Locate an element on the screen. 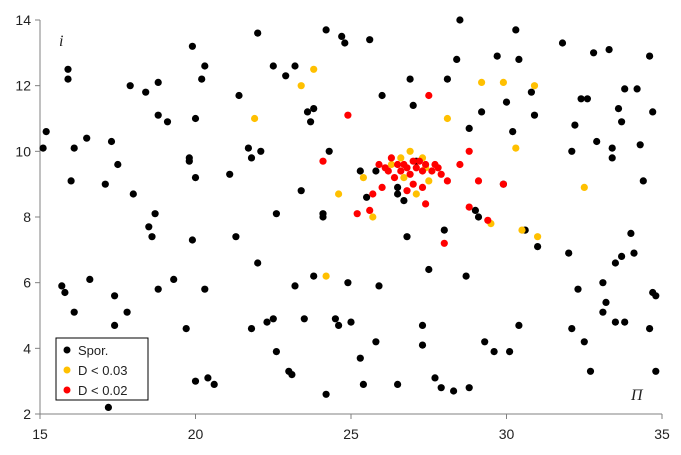 The height and width of the screenshot is (455, 681). legend-marker-d003 is located at coordinates (67, 370).